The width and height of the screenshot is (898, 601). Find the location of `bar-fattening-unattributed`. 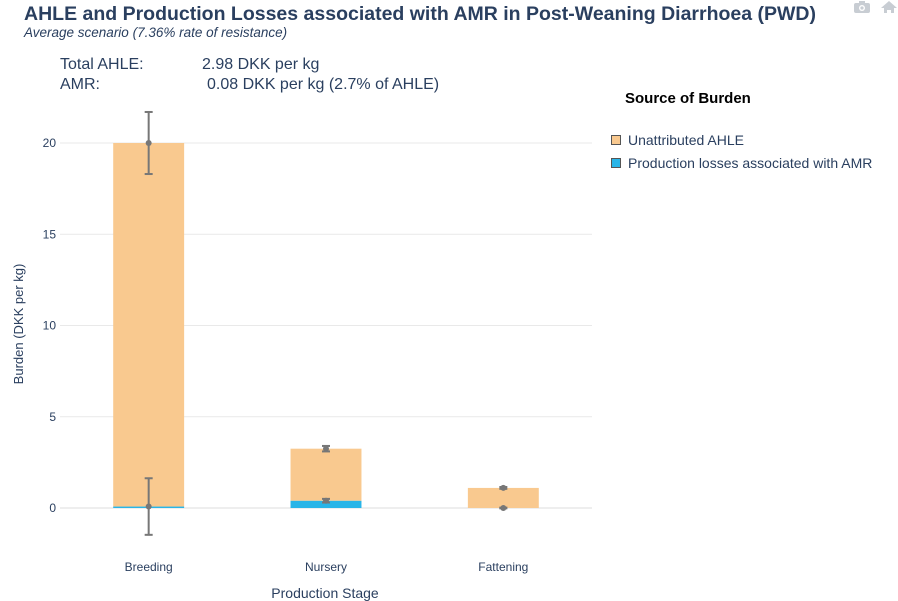

bar-fattening-unattributed is located at coordinates (503, 497).